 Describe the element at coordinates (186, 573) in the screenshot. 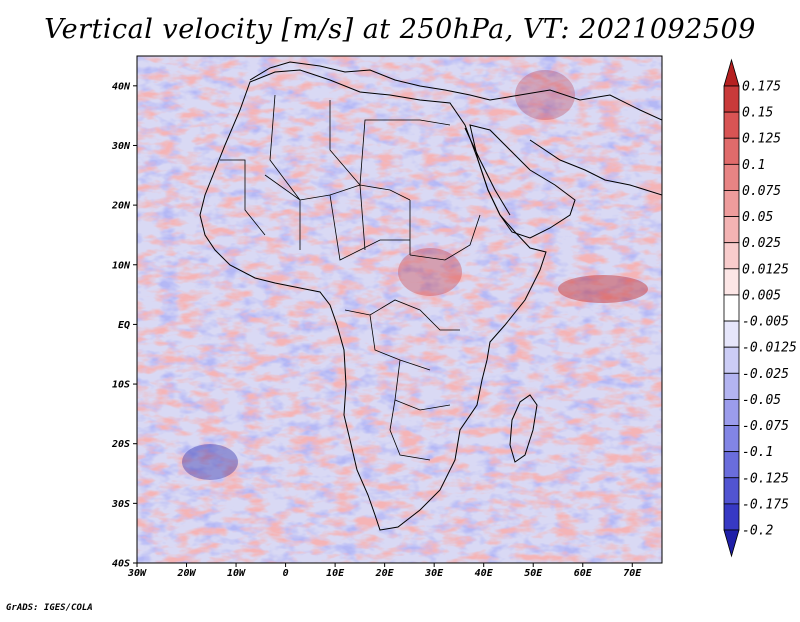

I see `lon-tick-label: 20W` at that location.